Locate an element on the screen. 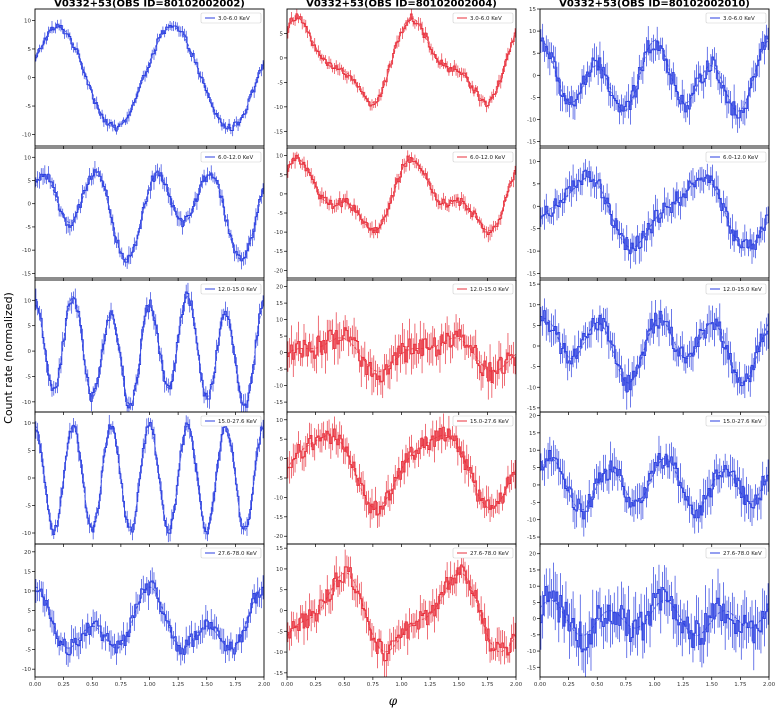  panel-1-2: -15 -10 -5 0 5 10 6.0-12.0 KeV is located at coordinates (648, 214).